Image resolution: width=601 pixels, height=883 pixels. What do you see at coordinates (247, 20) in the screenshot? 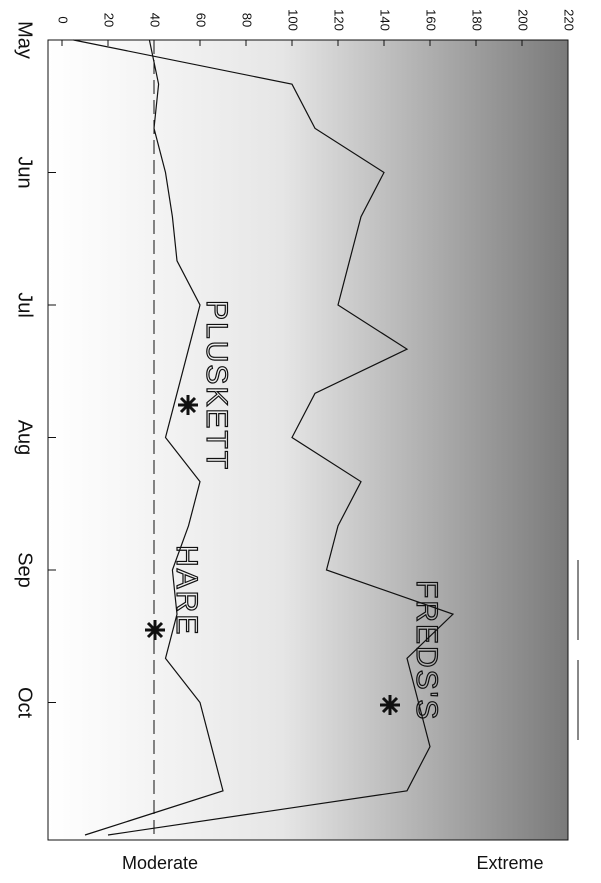
I see `x-tick-label: 80` at bounding box center [247, 20].